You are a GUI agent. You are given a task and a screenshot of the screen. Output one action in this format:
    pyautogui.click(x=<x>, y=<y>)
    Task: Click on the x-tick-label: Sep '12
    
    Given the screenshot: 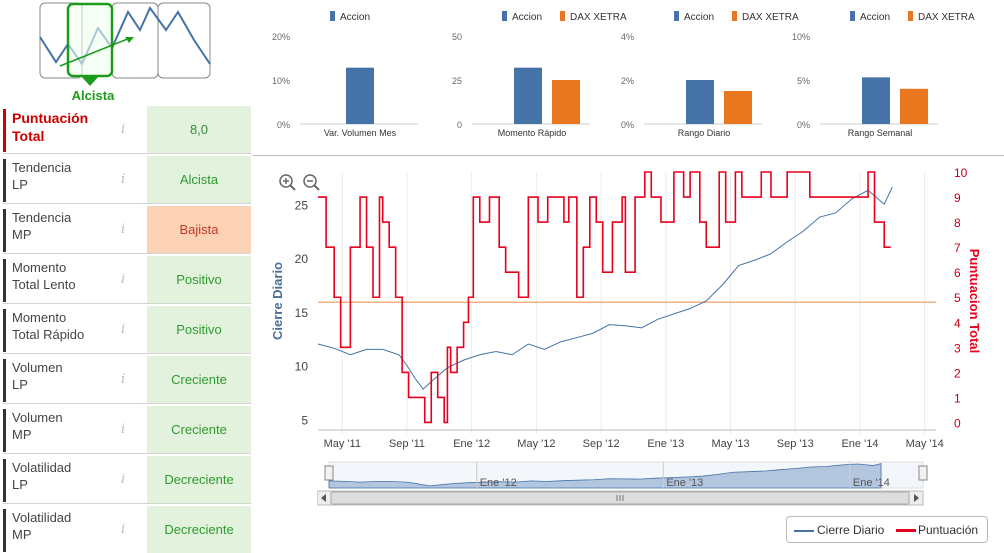 What is the action you would take?
    pyautogui.click(x=601, y=444)
    